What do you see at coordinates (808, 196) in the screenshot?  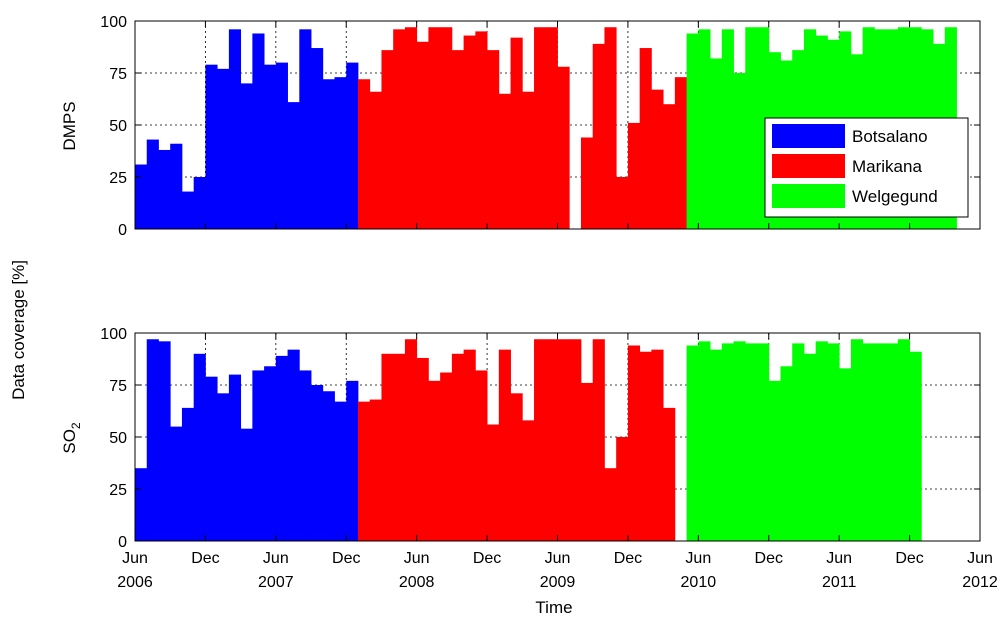 I see `legend-swatch-welgegund` at bounding box center [808, 196].